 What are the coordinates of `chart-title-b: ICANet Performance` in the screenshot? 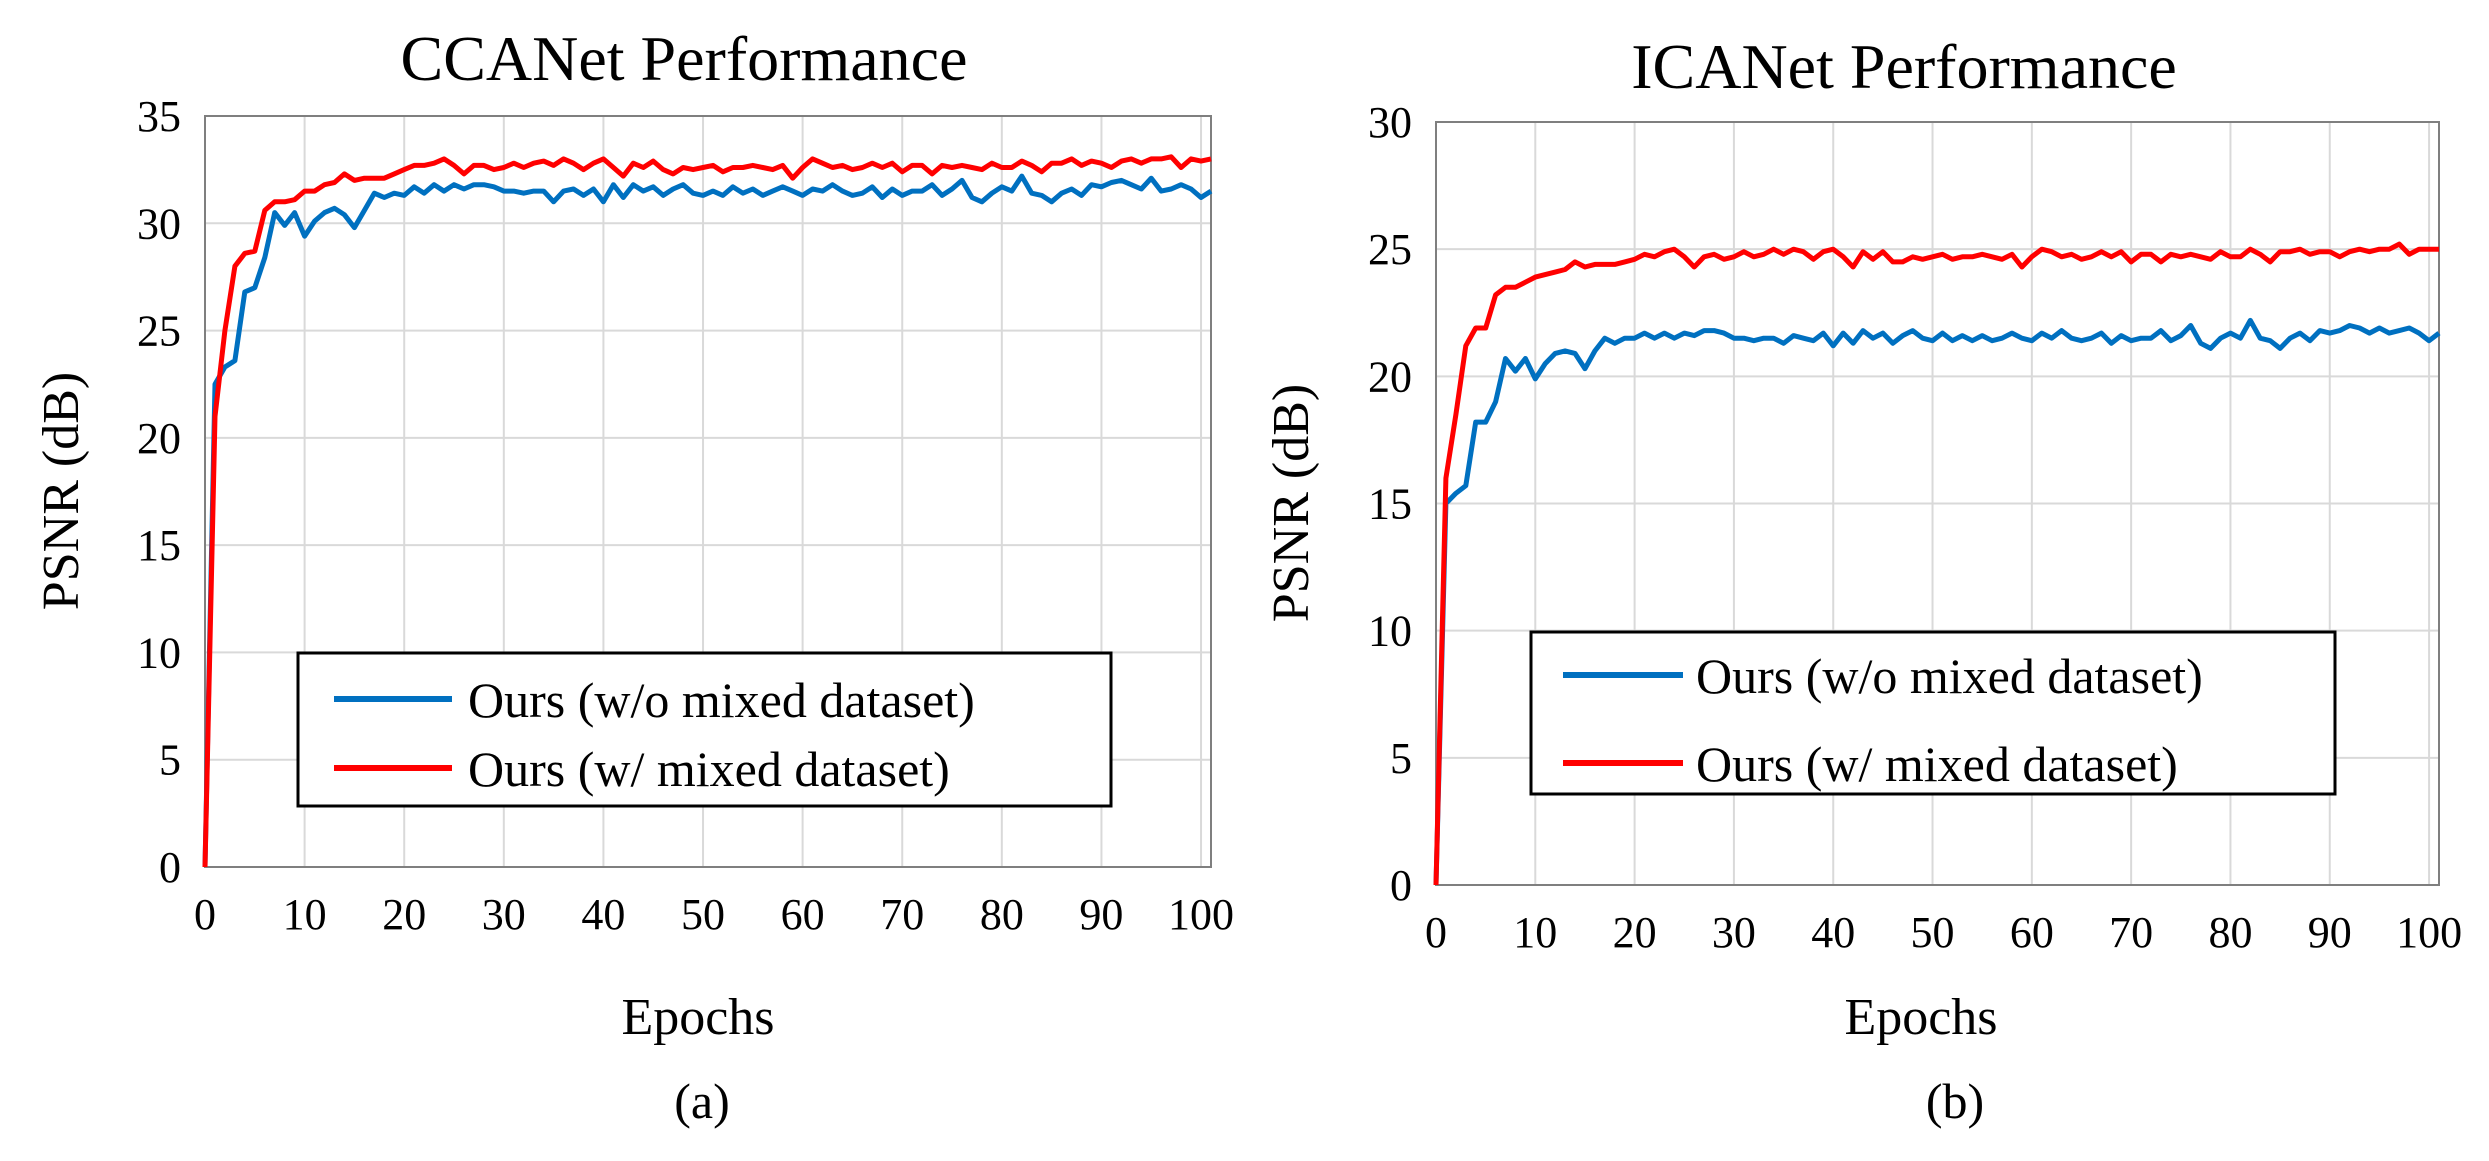 It's located at (1904, 66).